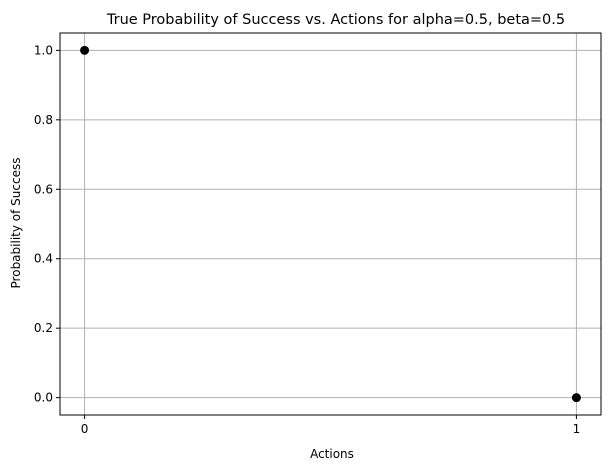  I want to click on y-tick-label: 0.8, so click(43, 120).